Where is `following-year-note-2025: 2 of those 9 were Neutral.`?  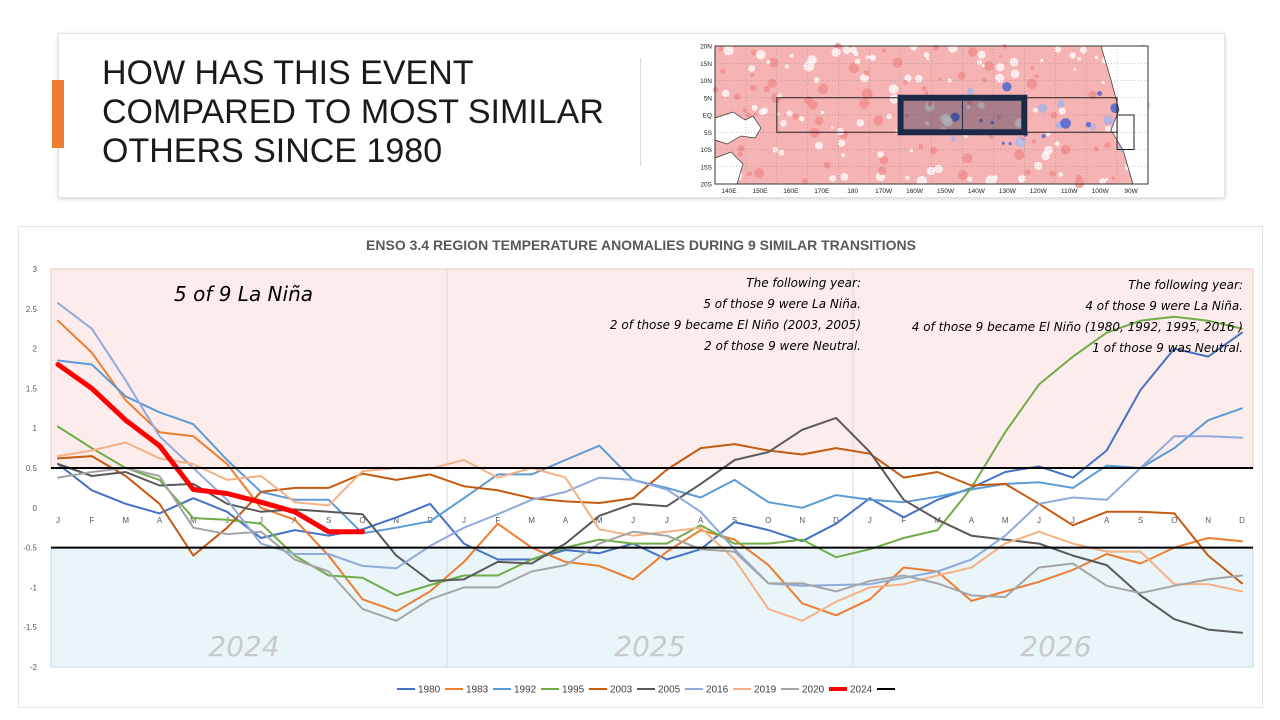
following-year-note-2025: 2 of those 9 were Neutral. is located at coordinates (782, 346).